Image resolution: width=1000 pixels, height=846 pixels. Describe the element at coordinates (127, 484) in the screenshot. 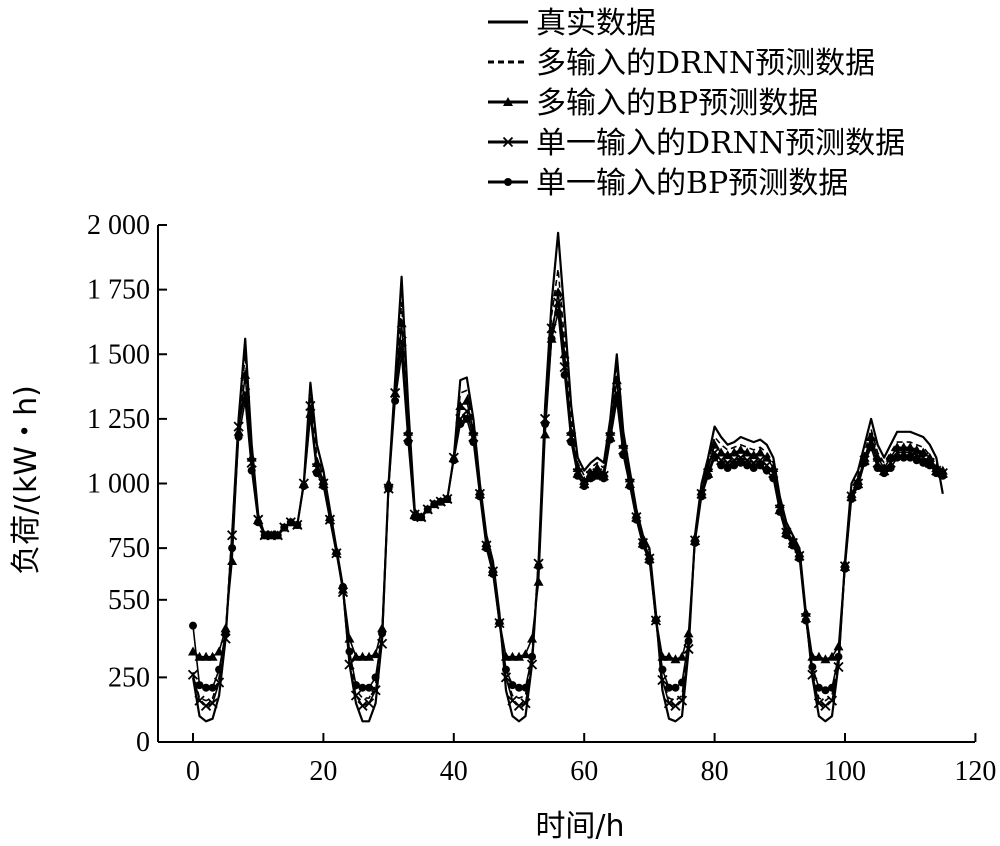

I see `y-axis-ticks: 0 250 550 750 1 000 1 250 1 500 1 750 2 000` at that location.